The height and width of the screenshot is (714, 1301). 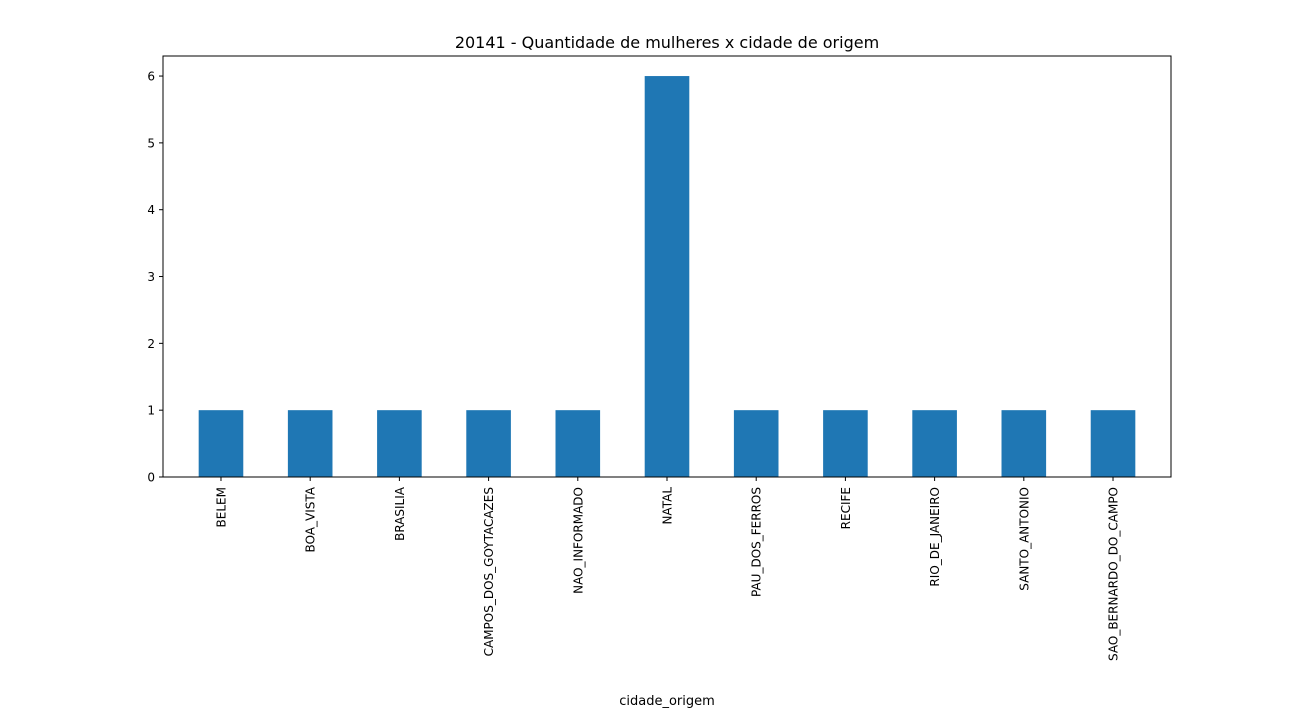 I want to click on bar-sao-bernardo-do-campo, so click(x=1113, y=443).